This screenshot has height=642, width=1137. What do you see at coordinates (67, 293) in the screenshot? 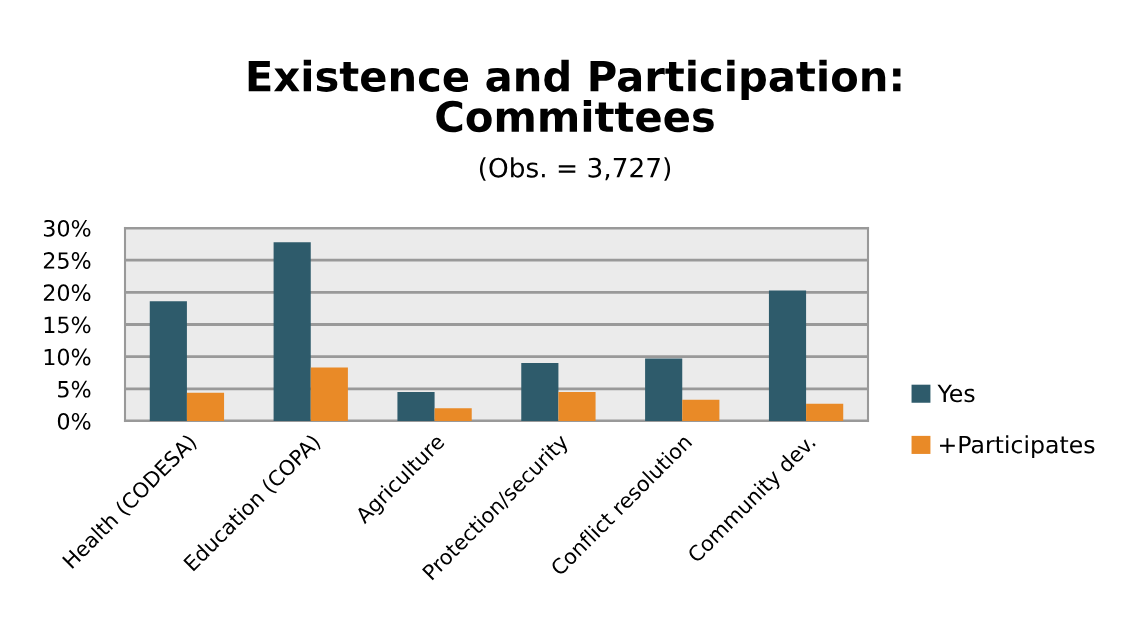
I see `y-tick-label: 20%` at bounding box center [67, 293].